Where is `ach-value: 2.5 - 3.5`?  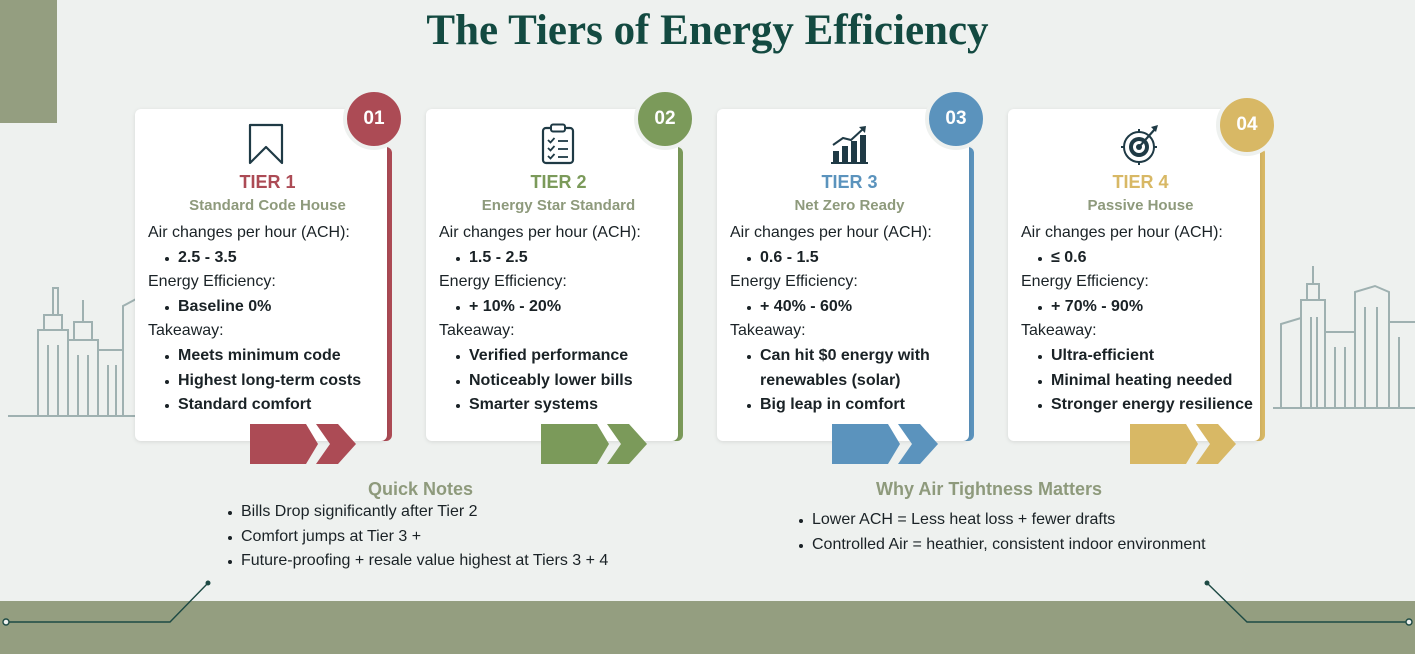
ach-value: 2.5 - 3.5 is located at coordinates (266, 258).